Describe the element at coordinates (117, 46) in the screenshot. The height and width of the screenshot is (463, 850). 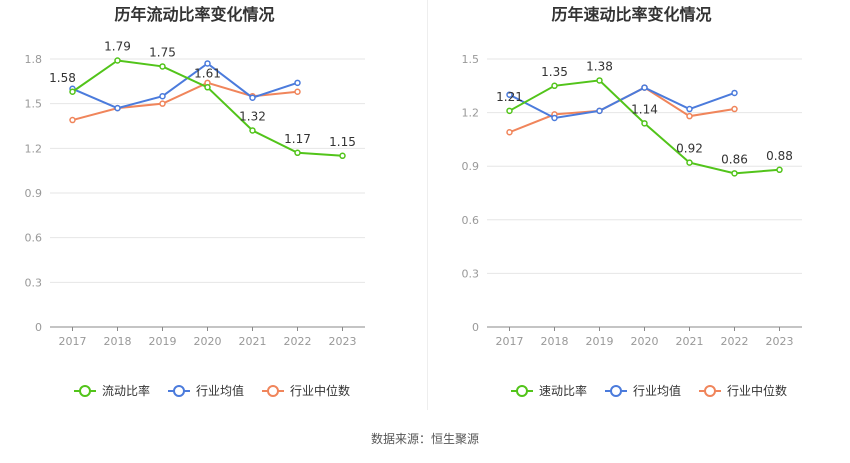
I see `data-label: 1.79` at that location.